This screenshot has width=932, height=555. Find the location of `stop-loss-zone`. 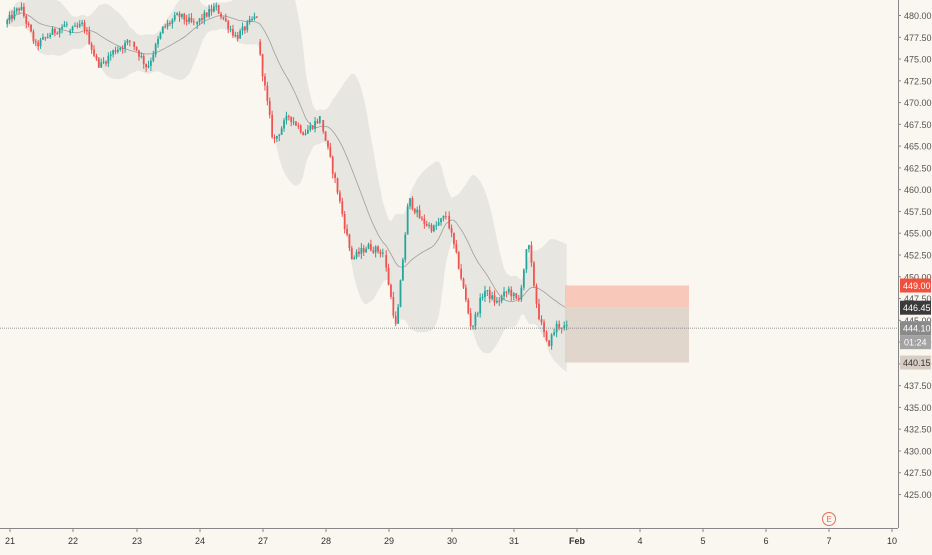

stop-loss-zone is located at coordinates (627, 296).